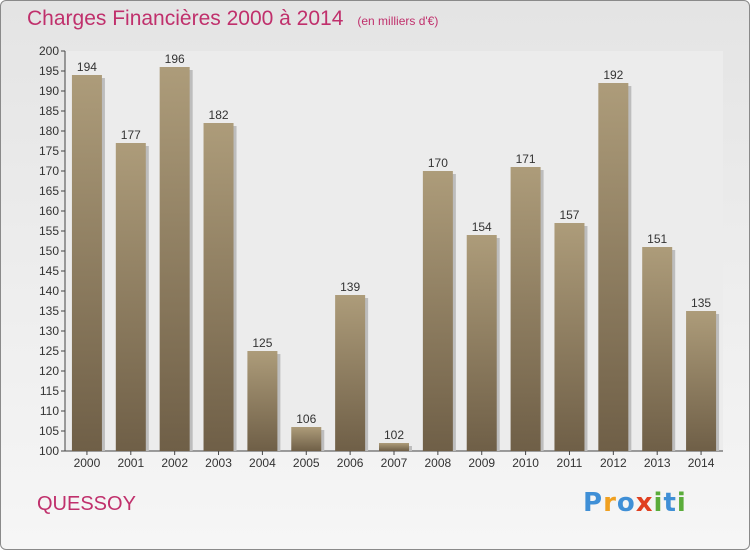 The width and height of the screenshot is (750, 550). What do you see at coordinates (87, 67) in the screenshot?
I see `data-label: 194` at bounding box center [87, 67].